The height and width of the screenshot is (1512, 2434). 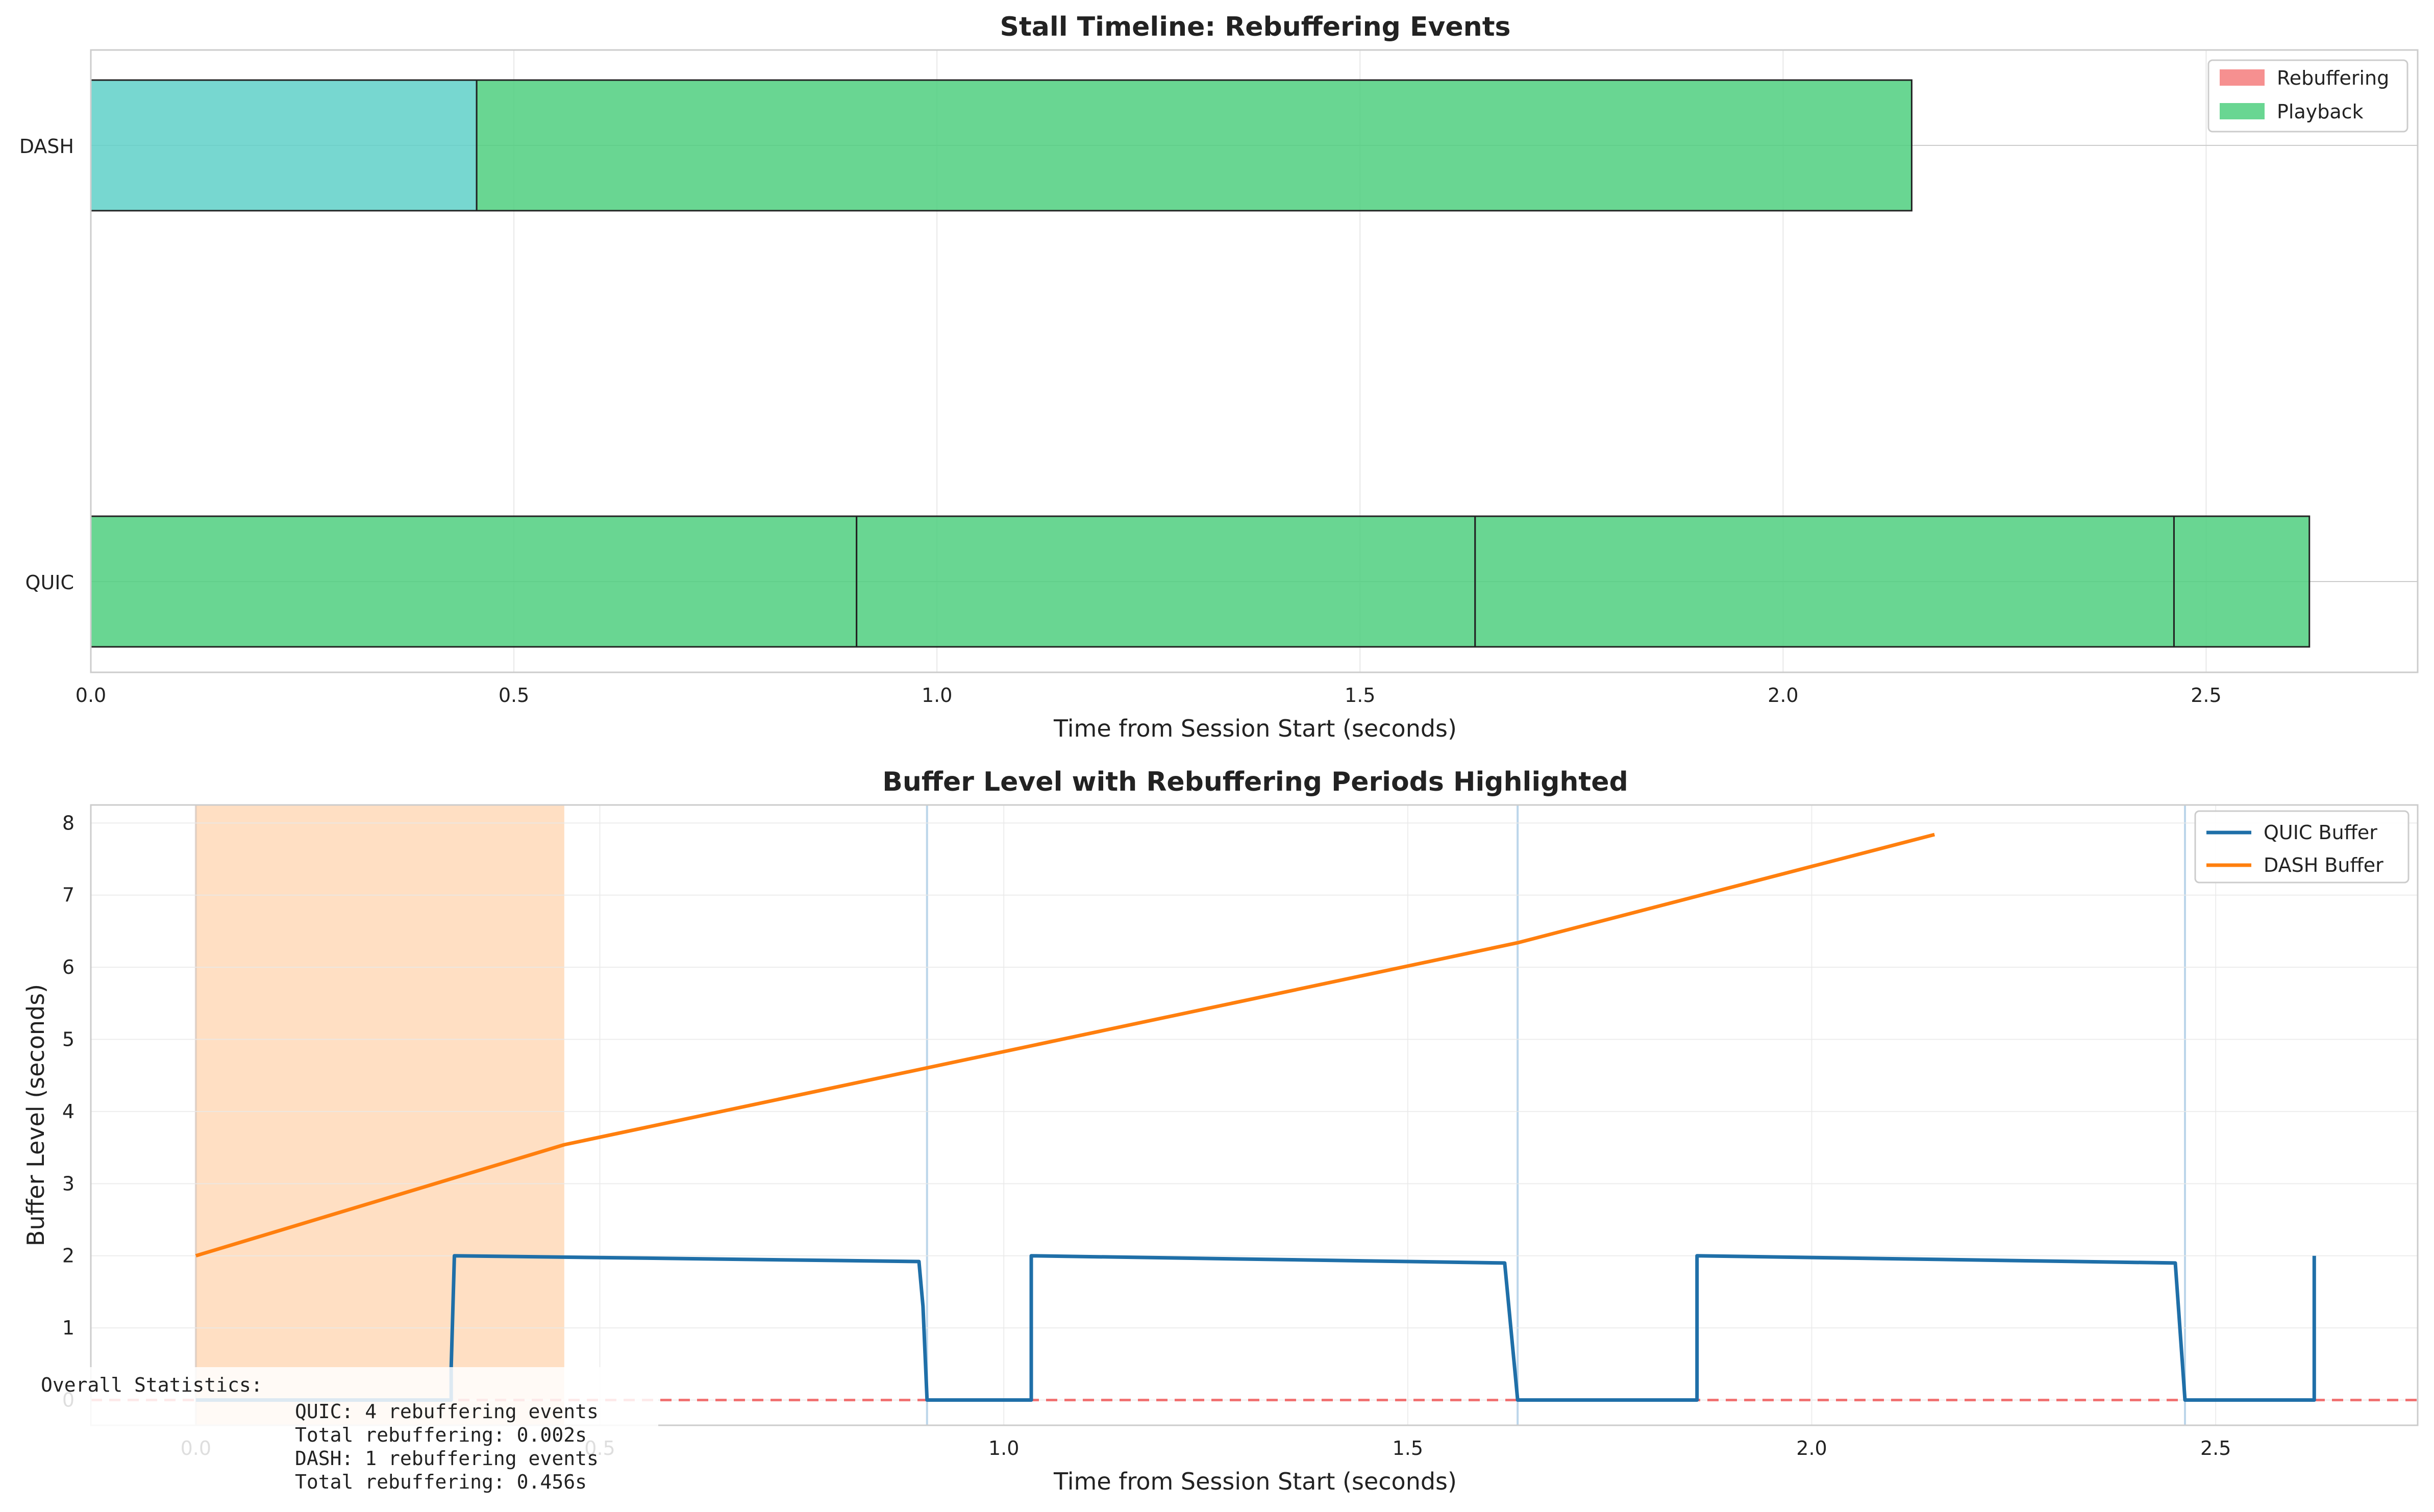 What do you see at coordinates (35, 1115) in the screenshot?
I see `bottom-y-axis-label: Buffer Level (seconds)` at bounding box center [35, 1115].